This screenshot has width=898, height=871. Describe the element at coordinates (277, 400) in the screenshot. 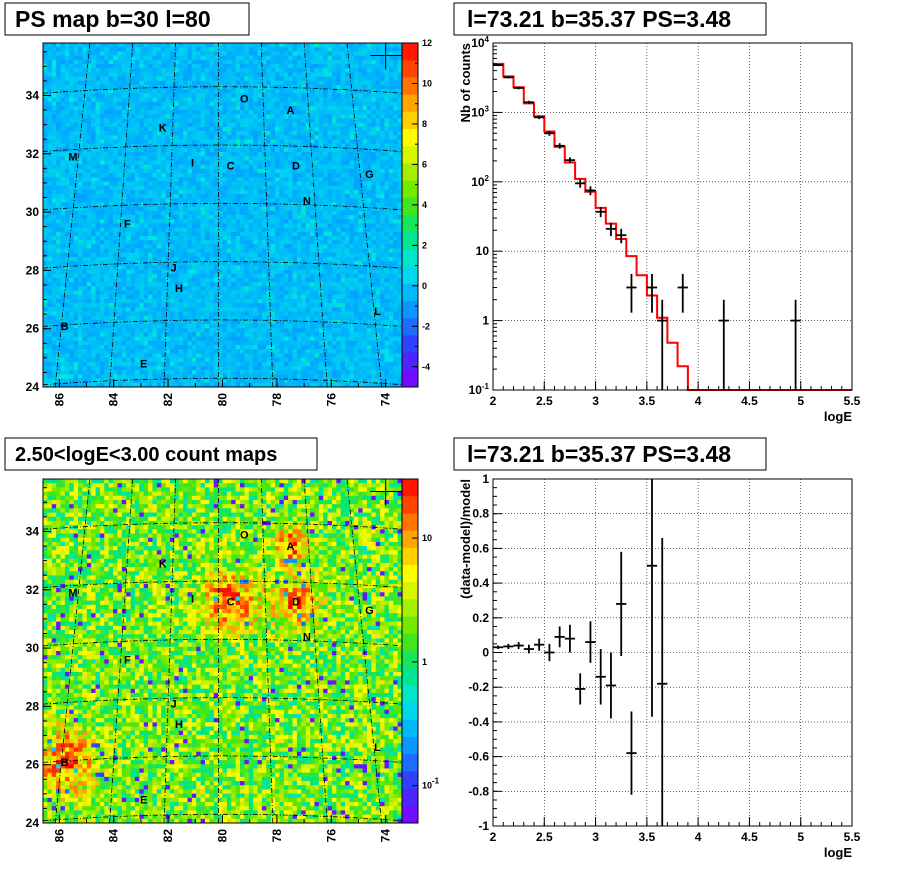

I see `x-tick-label-78: 78` at that location.